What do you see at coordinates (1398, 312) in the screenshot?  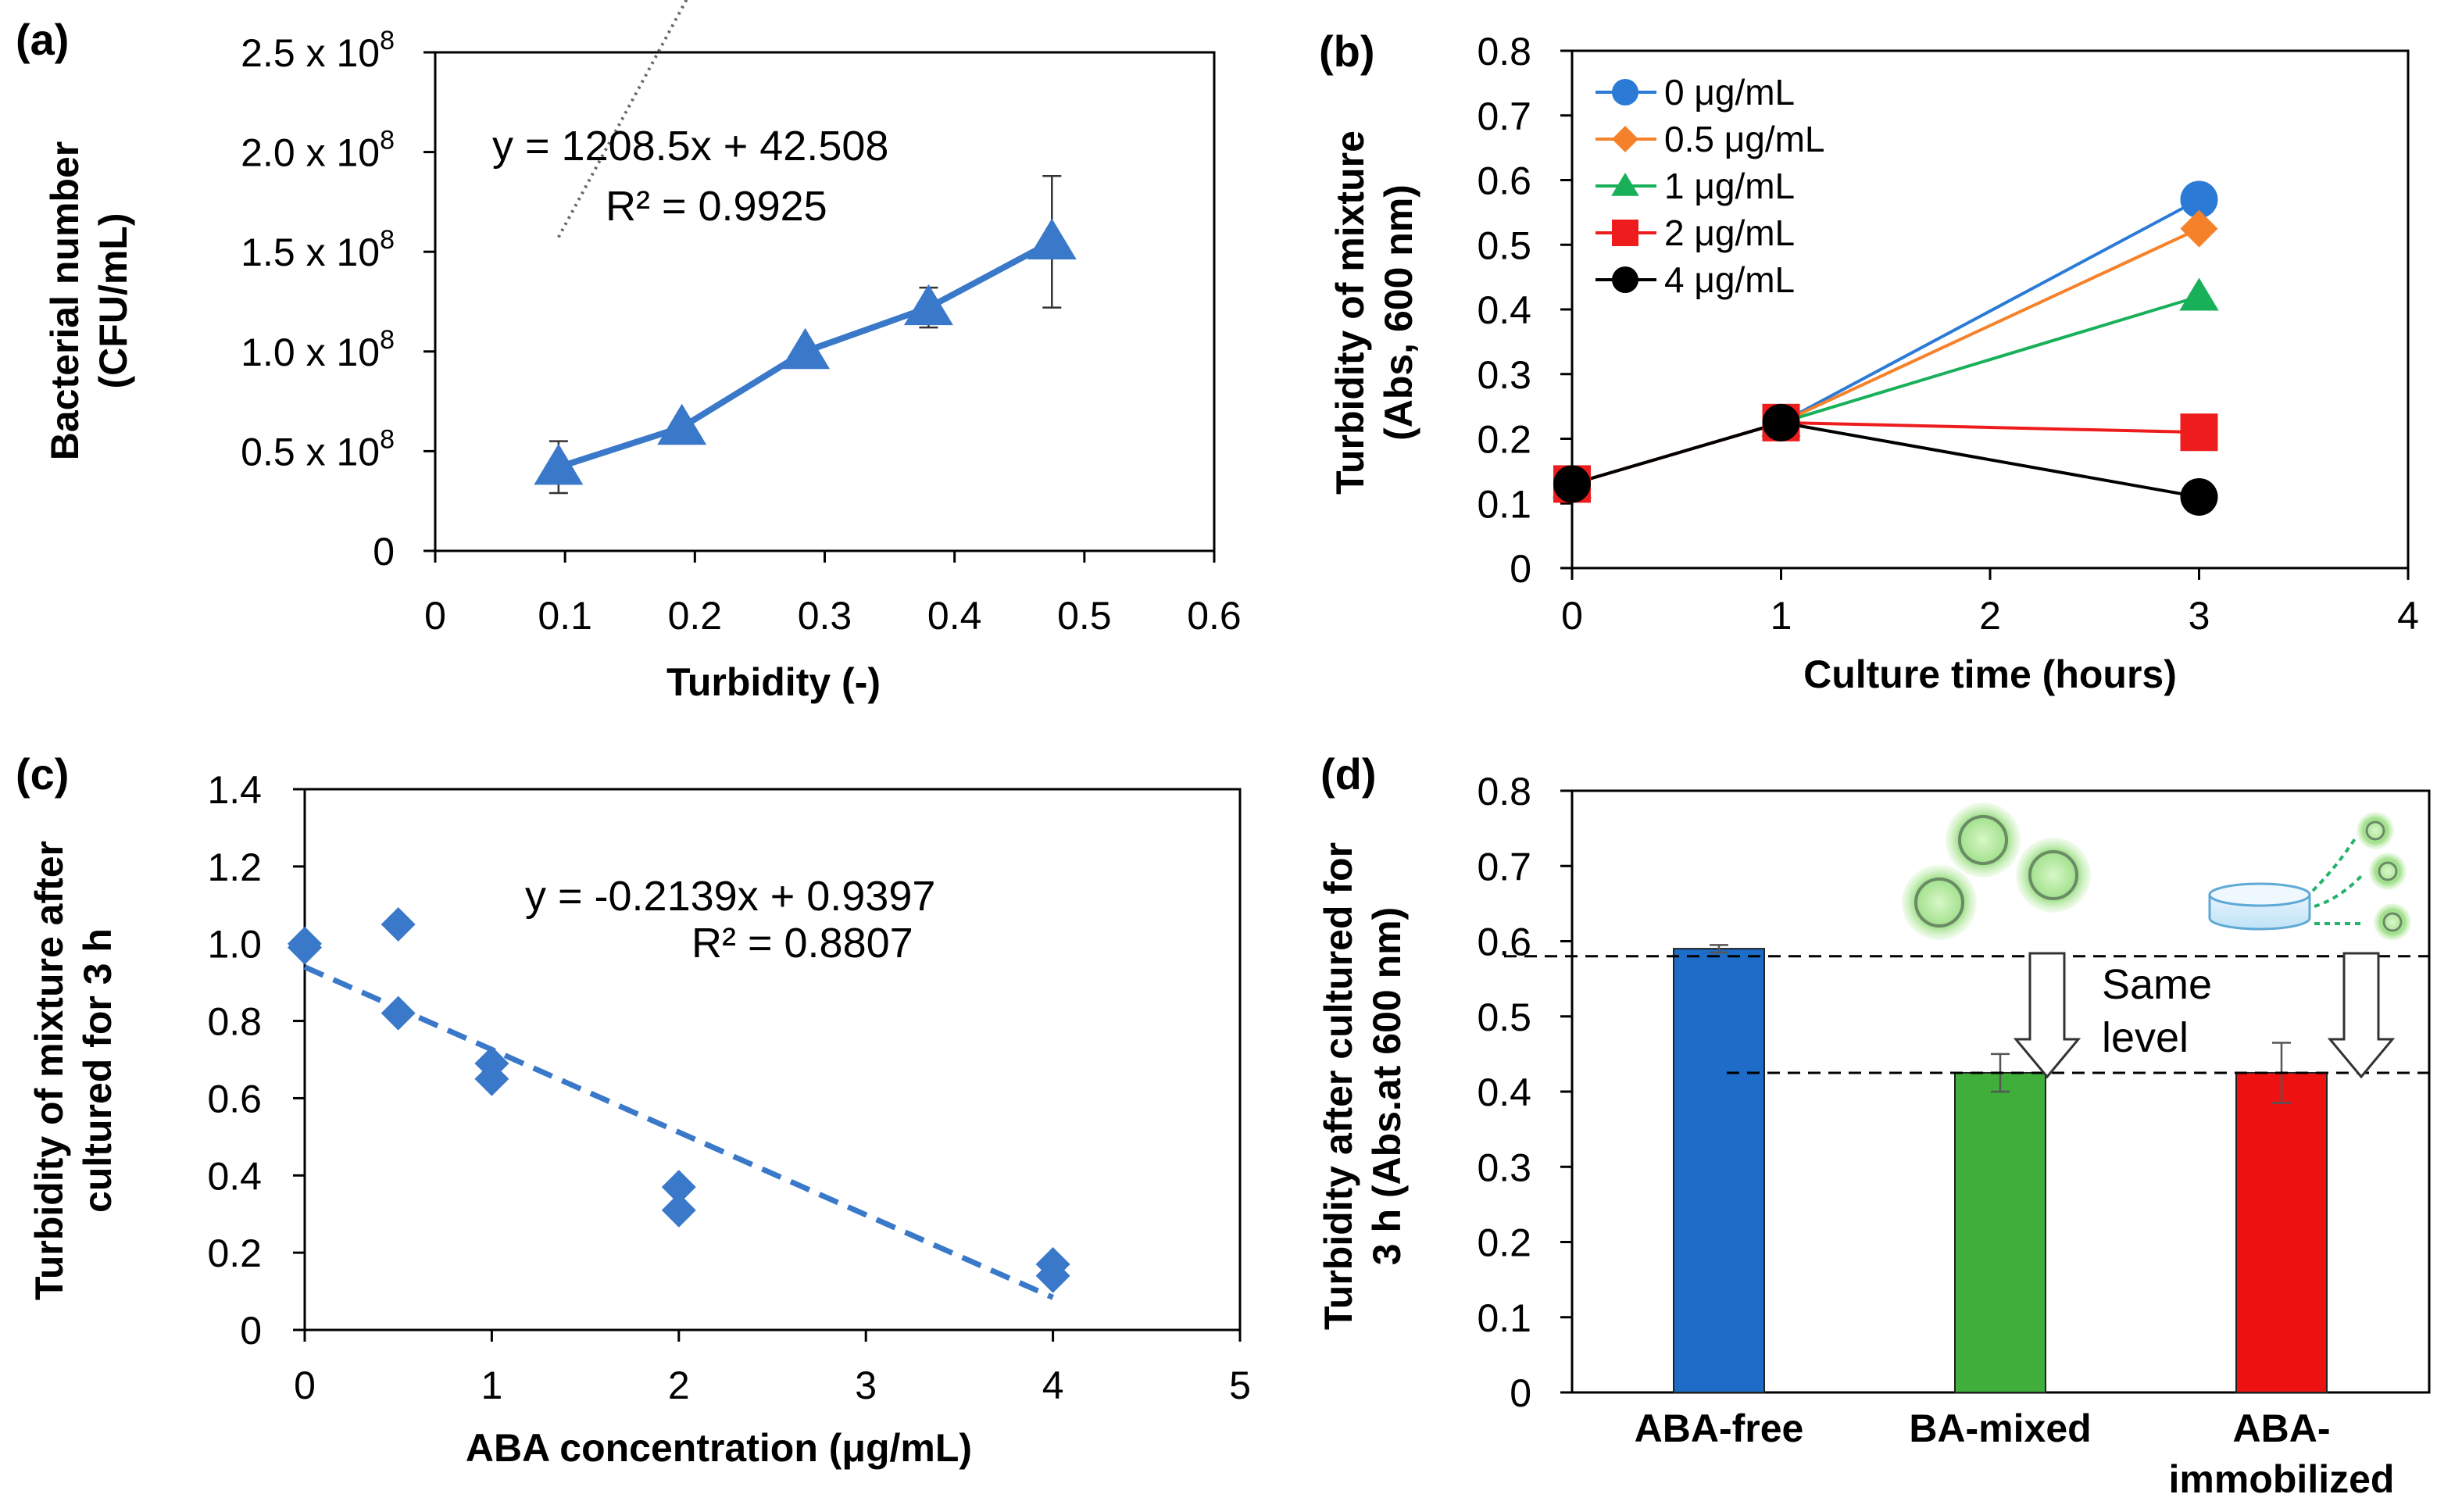 I see `panel-b-ylabel-line2: (Abs, 600 nm)` at bounding box center [1398, 312].